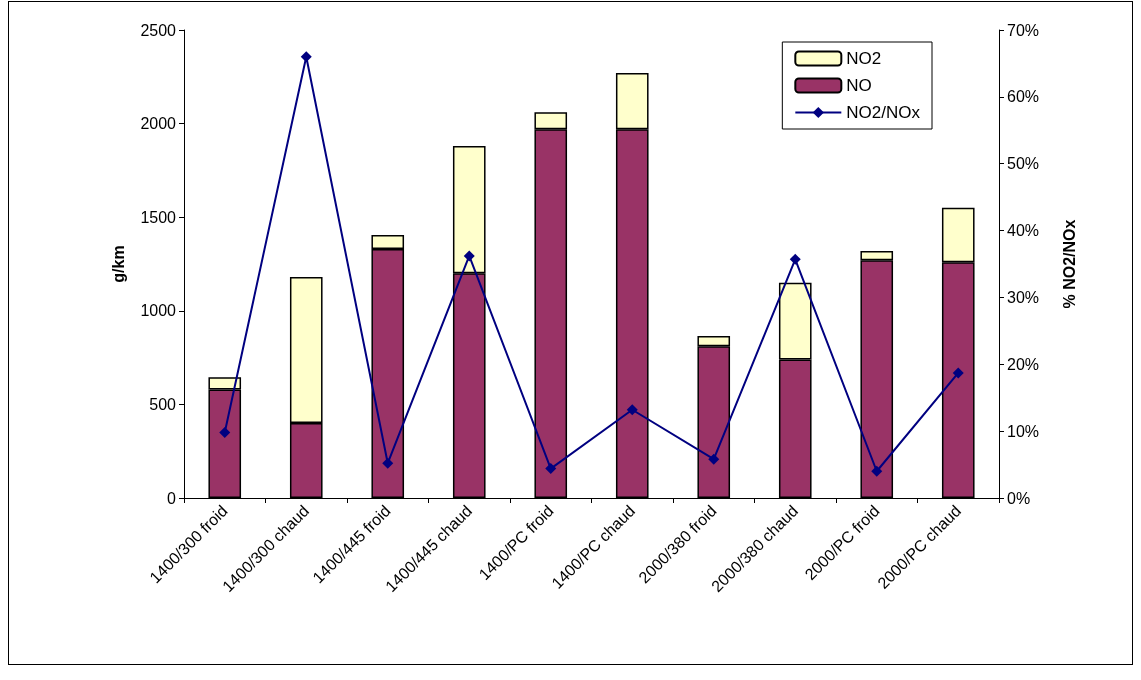 This screenshot has height=680, width=1141. What do you see at coordinates (163, 404) in the screenshot?
I see `y-tick-label: 500` at bounding box center [163, 404].